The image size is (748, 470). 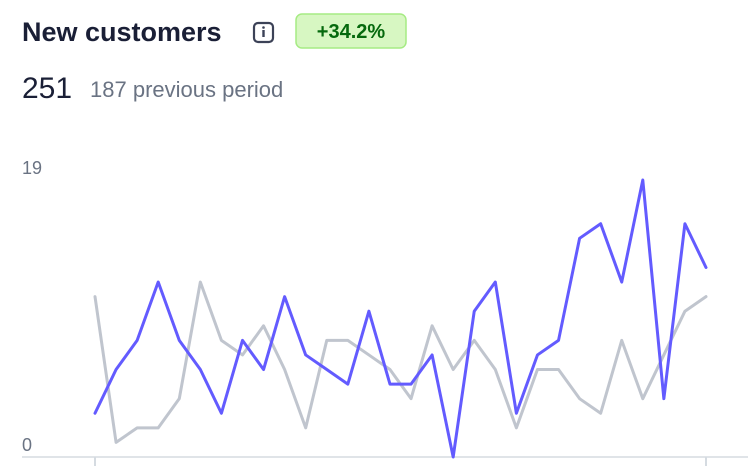 I want to click on info-icon, so click(x=263, y=32).